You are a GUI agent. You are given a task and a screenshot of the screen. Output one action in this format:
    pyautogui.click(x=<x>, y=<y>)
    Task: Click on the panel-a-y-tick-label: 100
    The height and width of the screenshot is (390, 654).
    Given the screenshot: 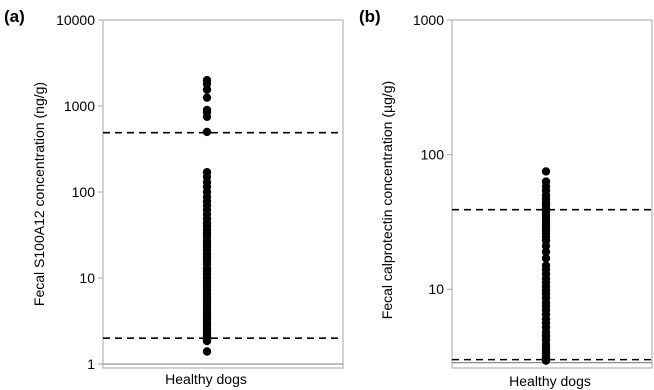 What is the action you would take?
    pyautogui.click(x=84, y=192)
    